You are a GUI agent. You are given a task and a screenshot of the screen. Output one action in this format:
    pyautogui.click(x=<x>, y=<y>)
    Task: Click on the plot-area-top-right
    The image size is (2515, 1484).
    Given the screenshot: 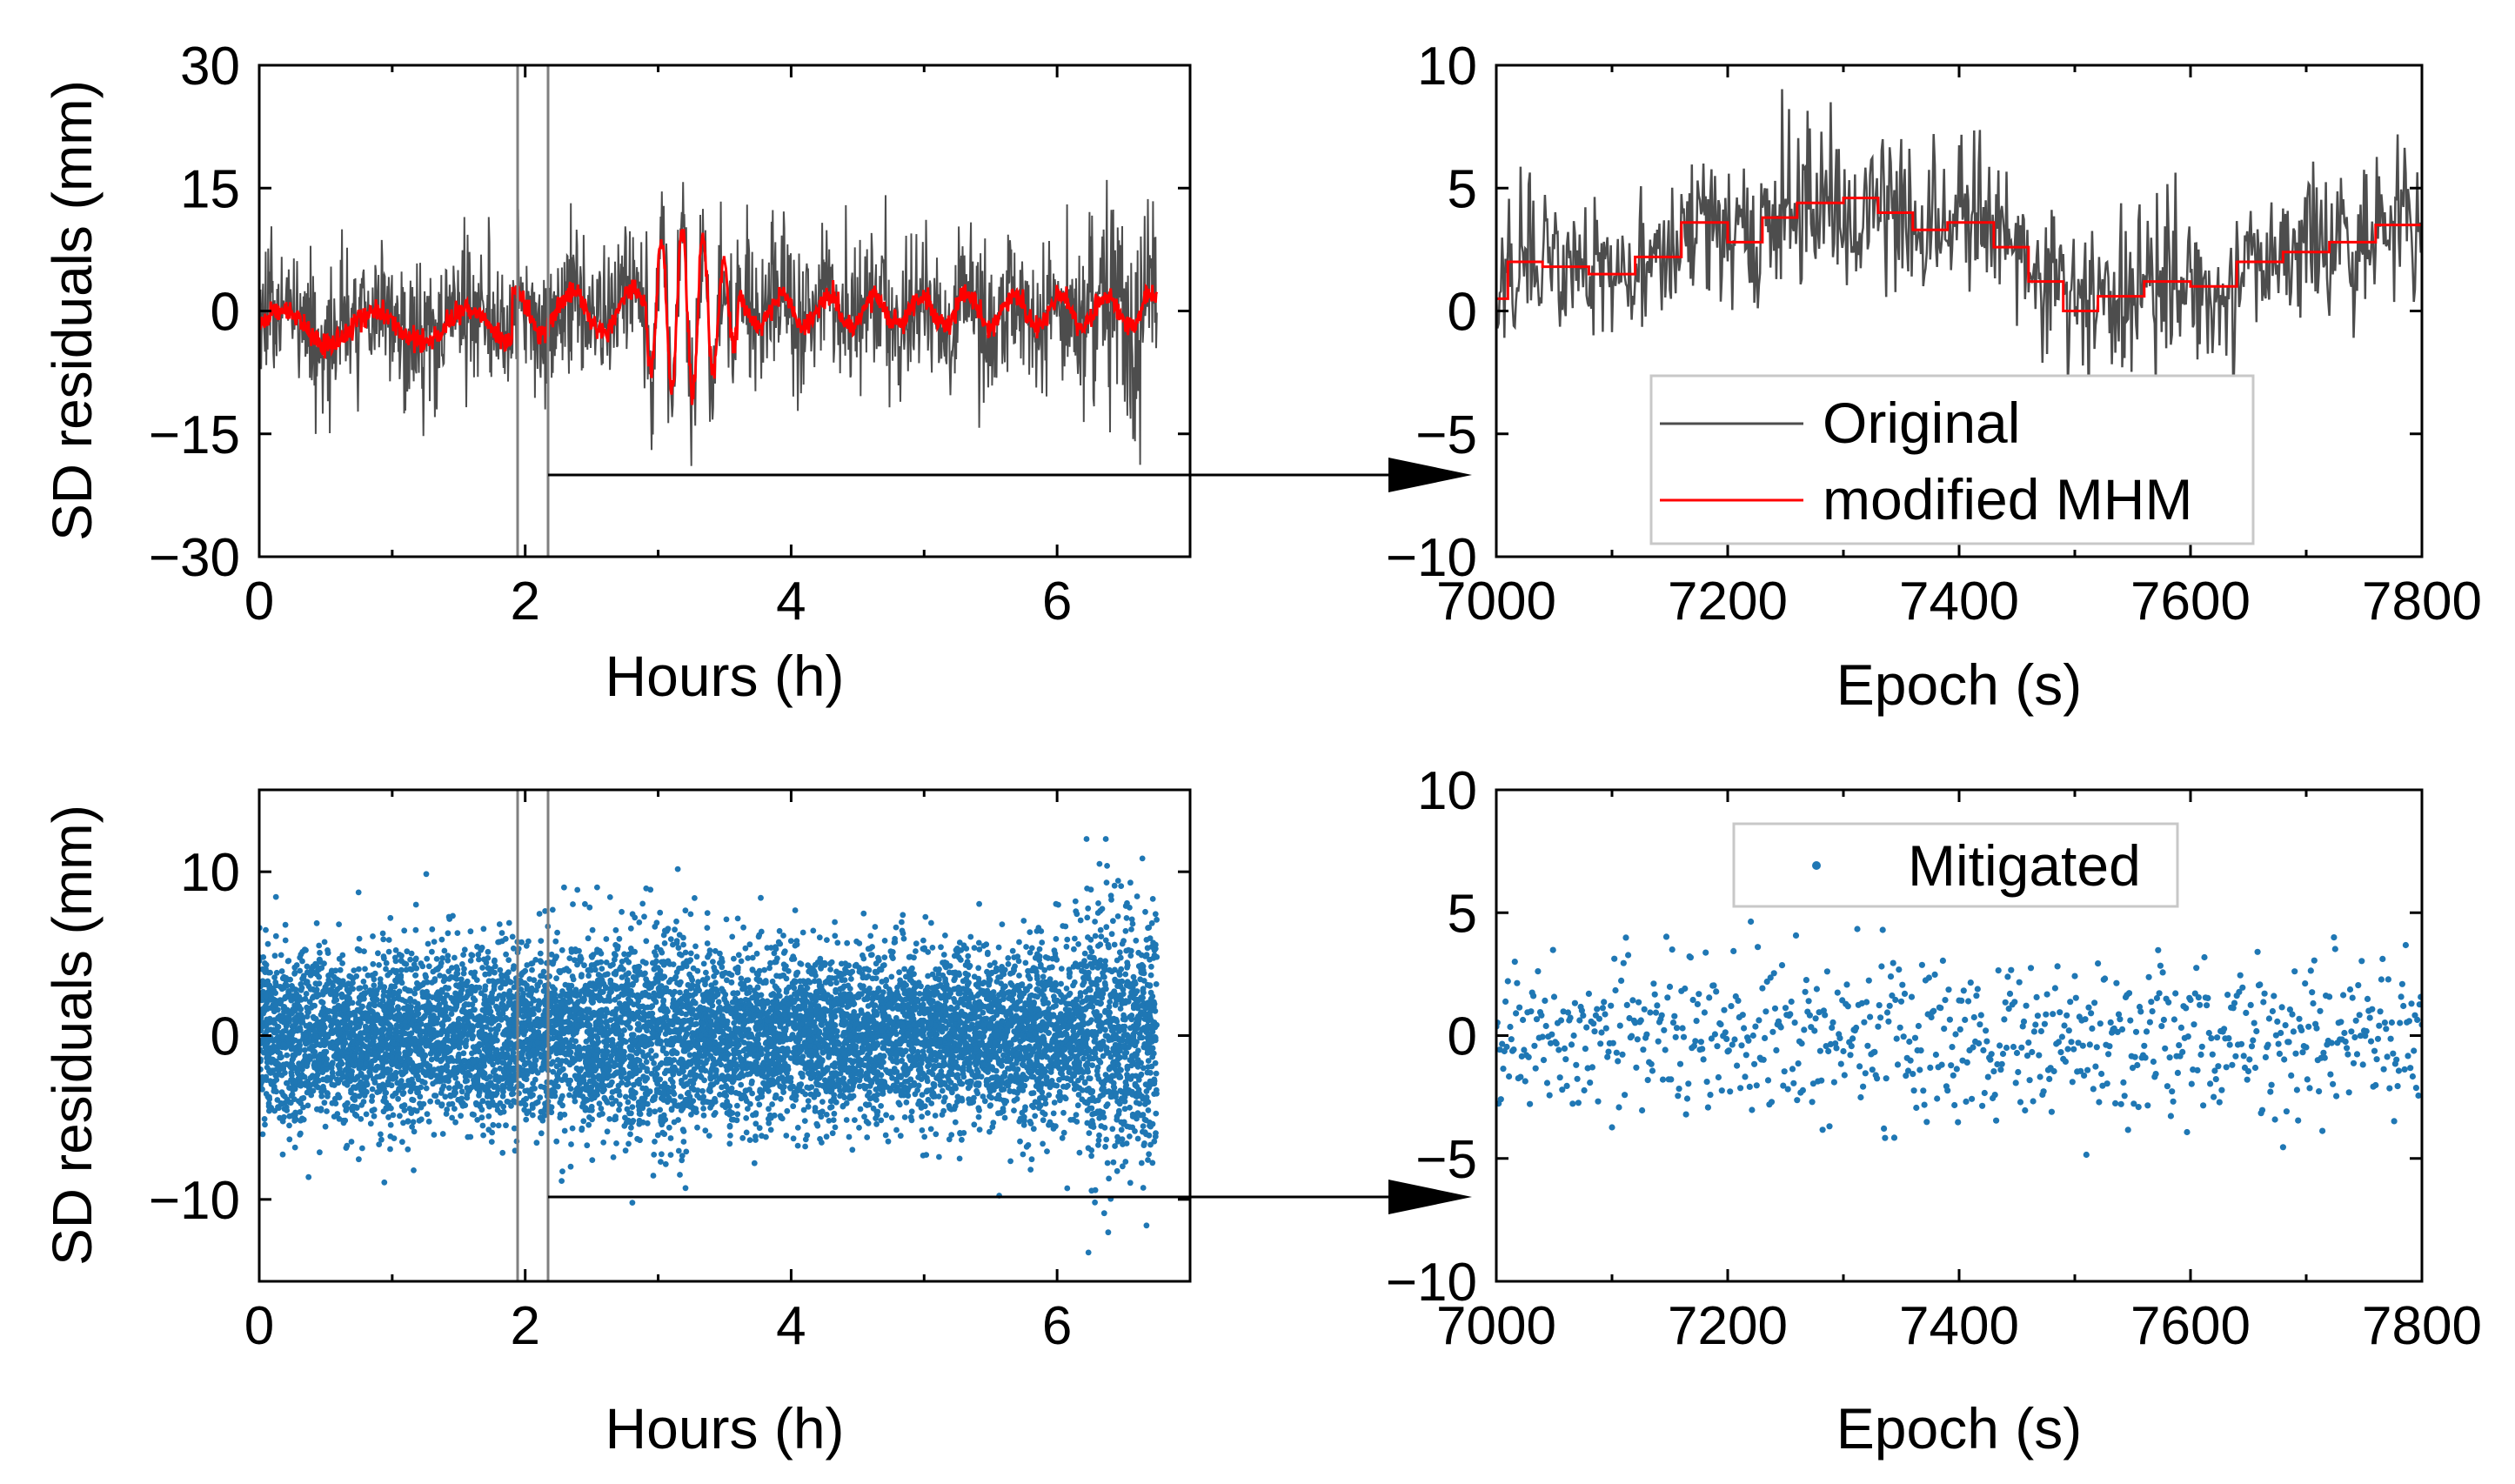 What is the action you would take?
    pyautogui.click(x=1959, y=253)
    